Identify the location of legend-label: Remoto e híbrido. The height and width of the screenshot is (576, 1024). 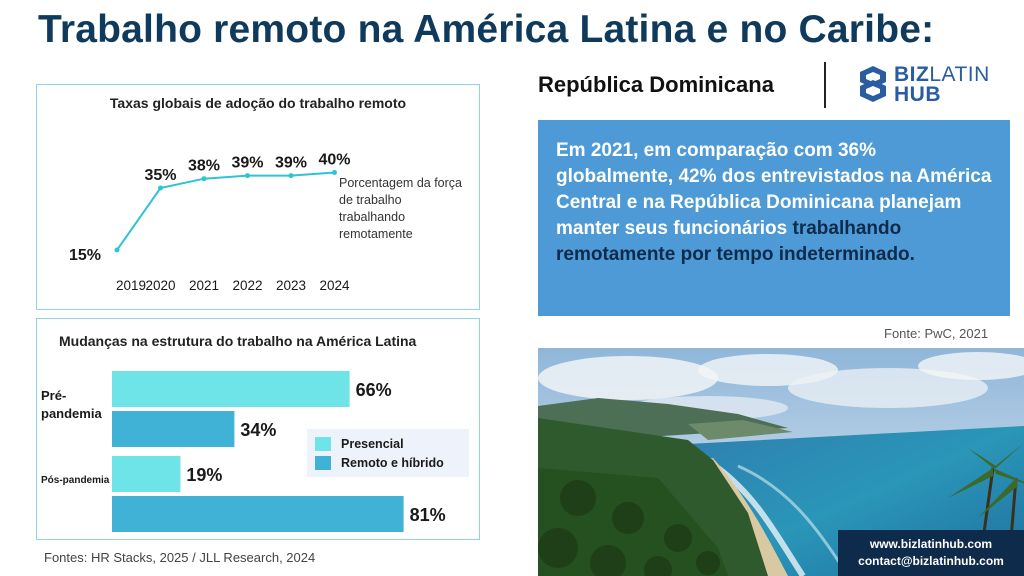
(392, 462).